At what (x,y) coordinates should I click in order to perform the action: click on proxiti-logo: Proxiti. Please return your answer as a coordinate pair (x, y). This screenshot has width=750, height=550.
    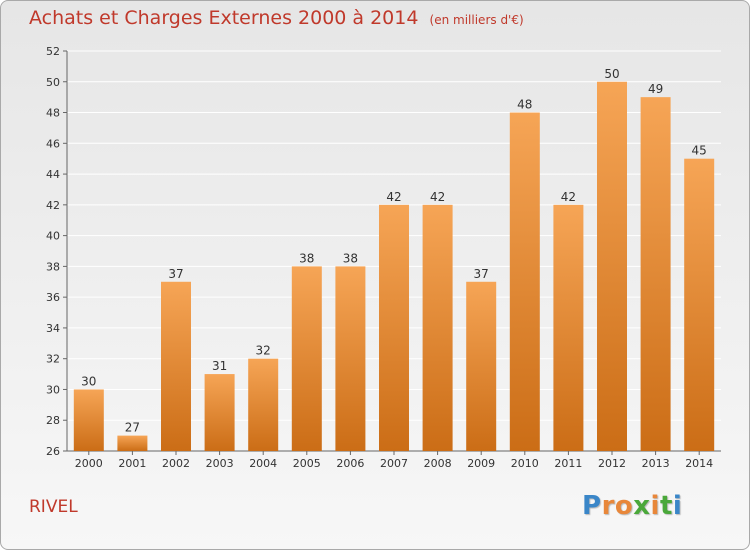
    Looking at the image, I should click on (632, 506).